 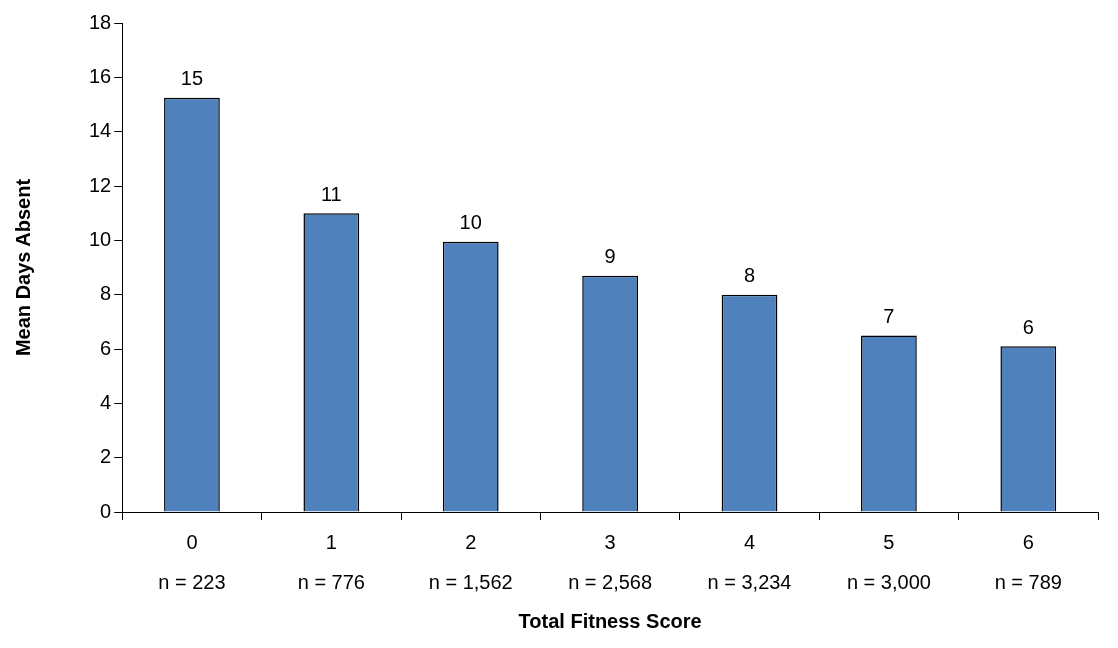 What do you see at coordinates (22, 267) in the screenshot?
I see `y-axis-title: Mean Days Absent` at bounding box center [22, 267].